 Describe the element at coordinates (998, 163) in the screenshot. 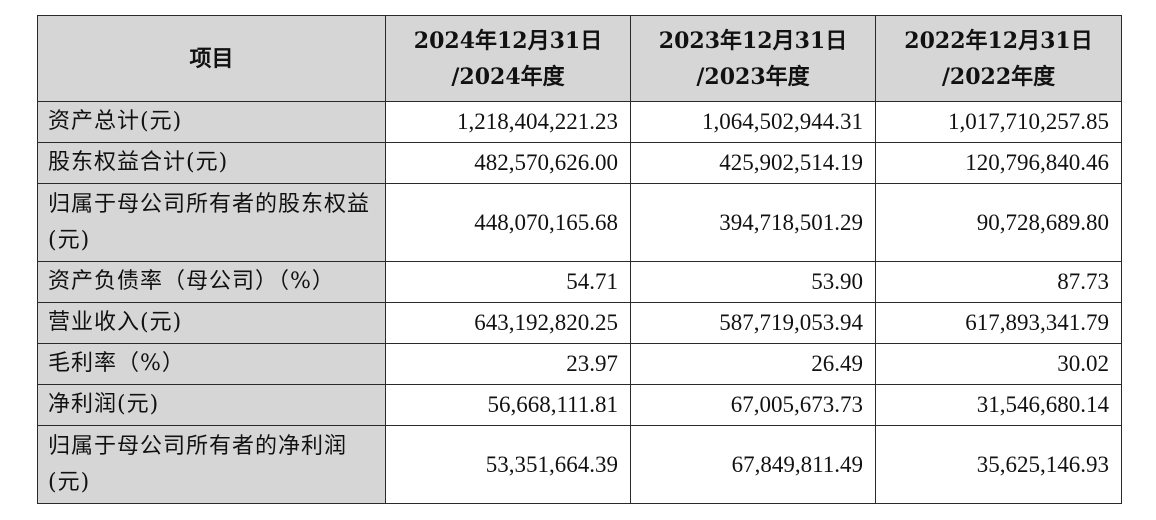

I see `cell-value: 120,796,840.46` at that location.